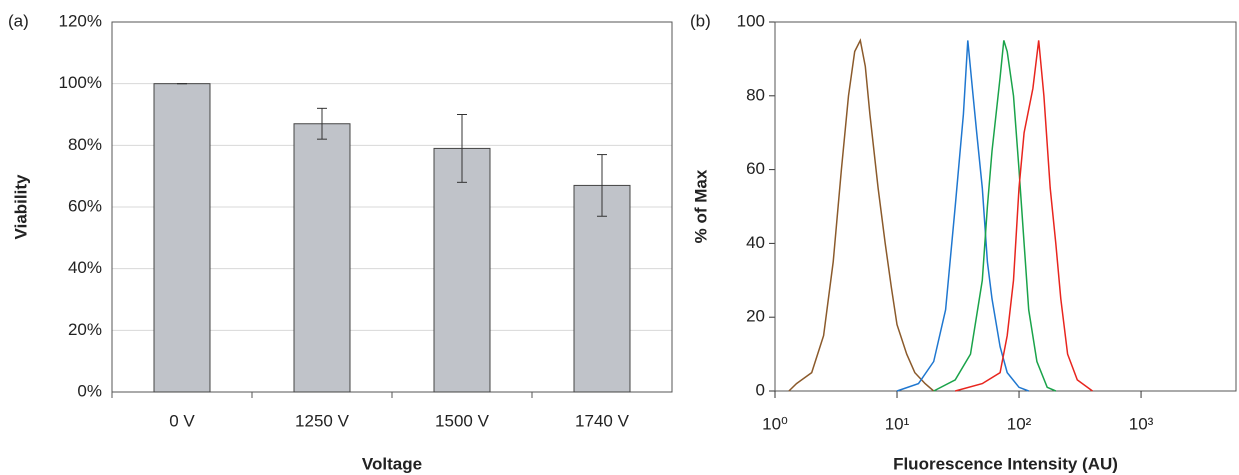 The image size is (1239, 475). I want to click on y-tick-label: 0, so click(760, 389).